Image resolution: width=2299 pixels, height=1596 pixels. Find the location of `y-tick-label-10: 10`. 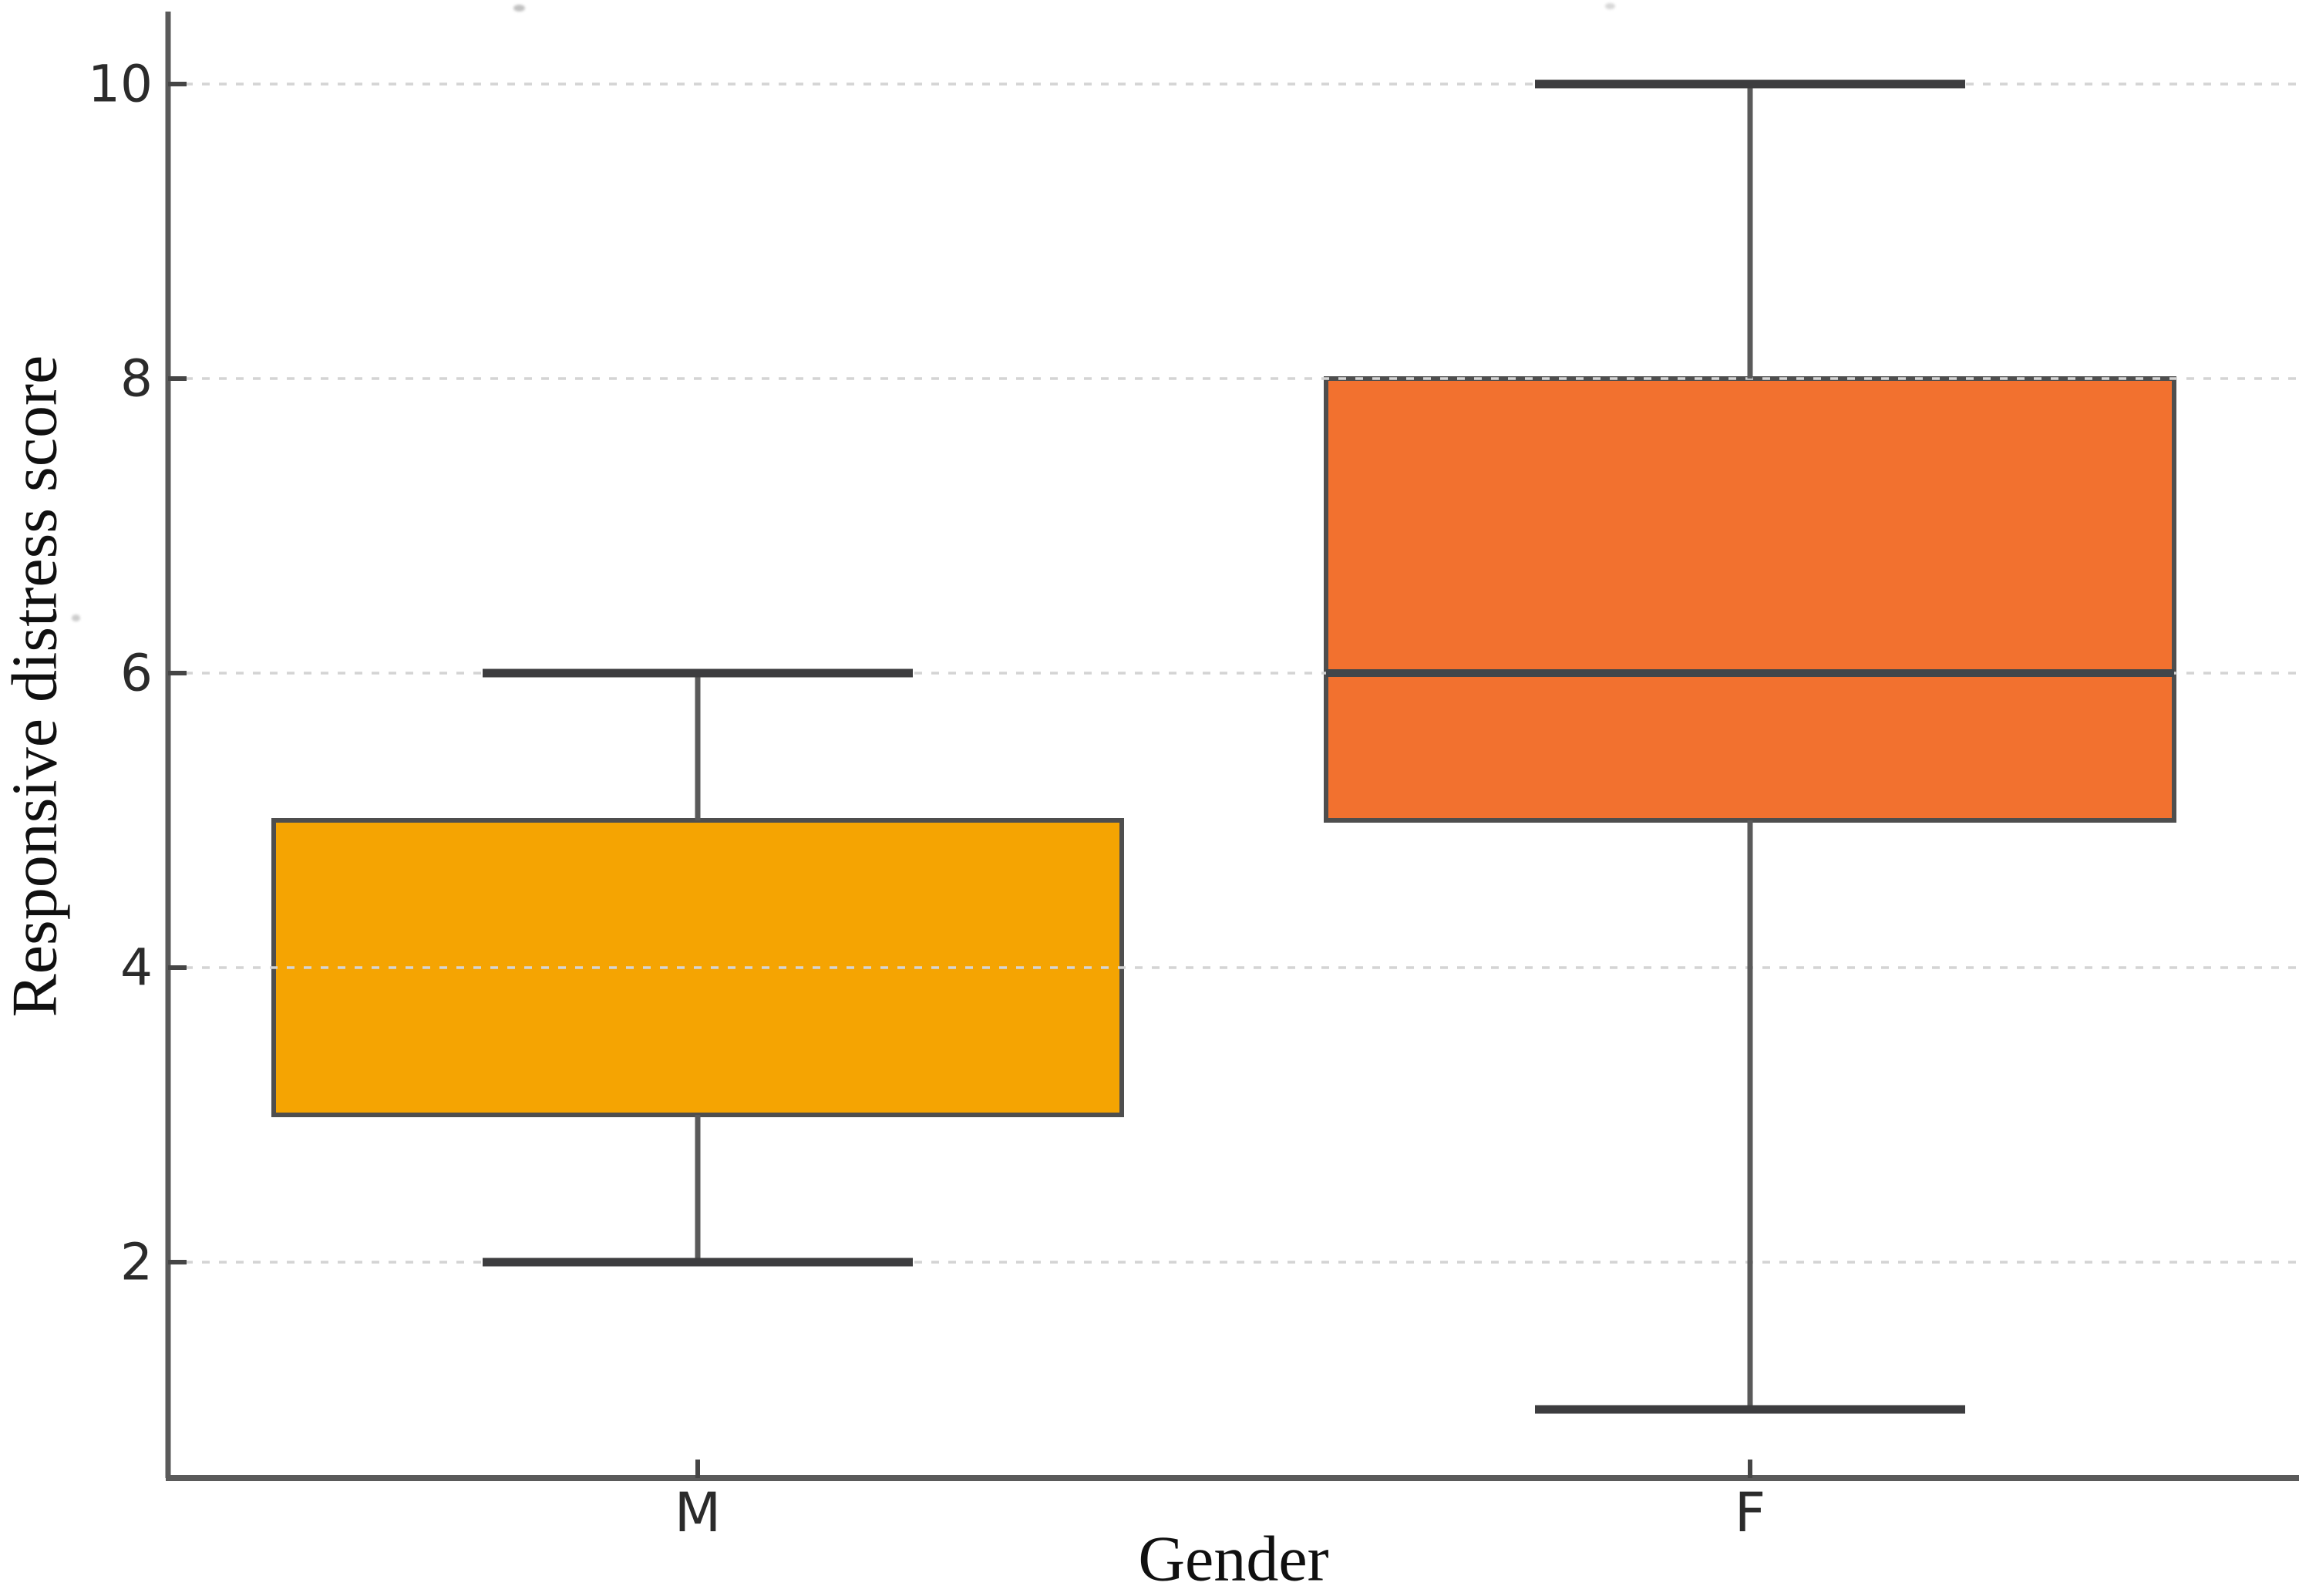

y-tick-label-10: 10 is located at coordinates (120, 85).